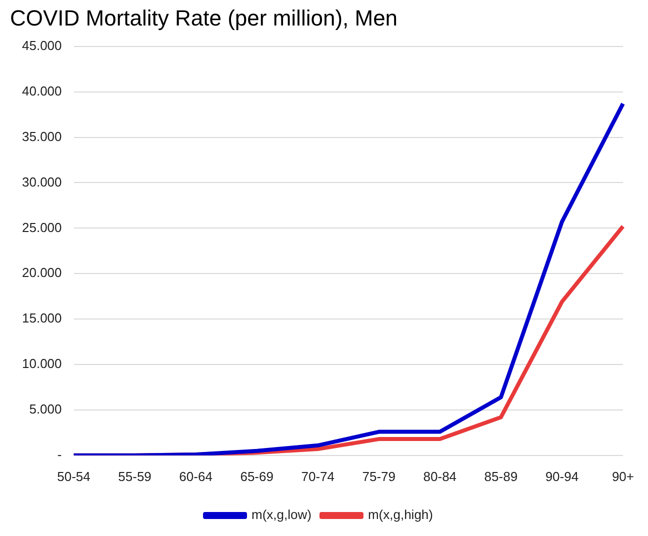 Image resolution: width=648 pixels, height=536 pixels. I want to click on y-tick-label: 15.000, so click(42, 318).